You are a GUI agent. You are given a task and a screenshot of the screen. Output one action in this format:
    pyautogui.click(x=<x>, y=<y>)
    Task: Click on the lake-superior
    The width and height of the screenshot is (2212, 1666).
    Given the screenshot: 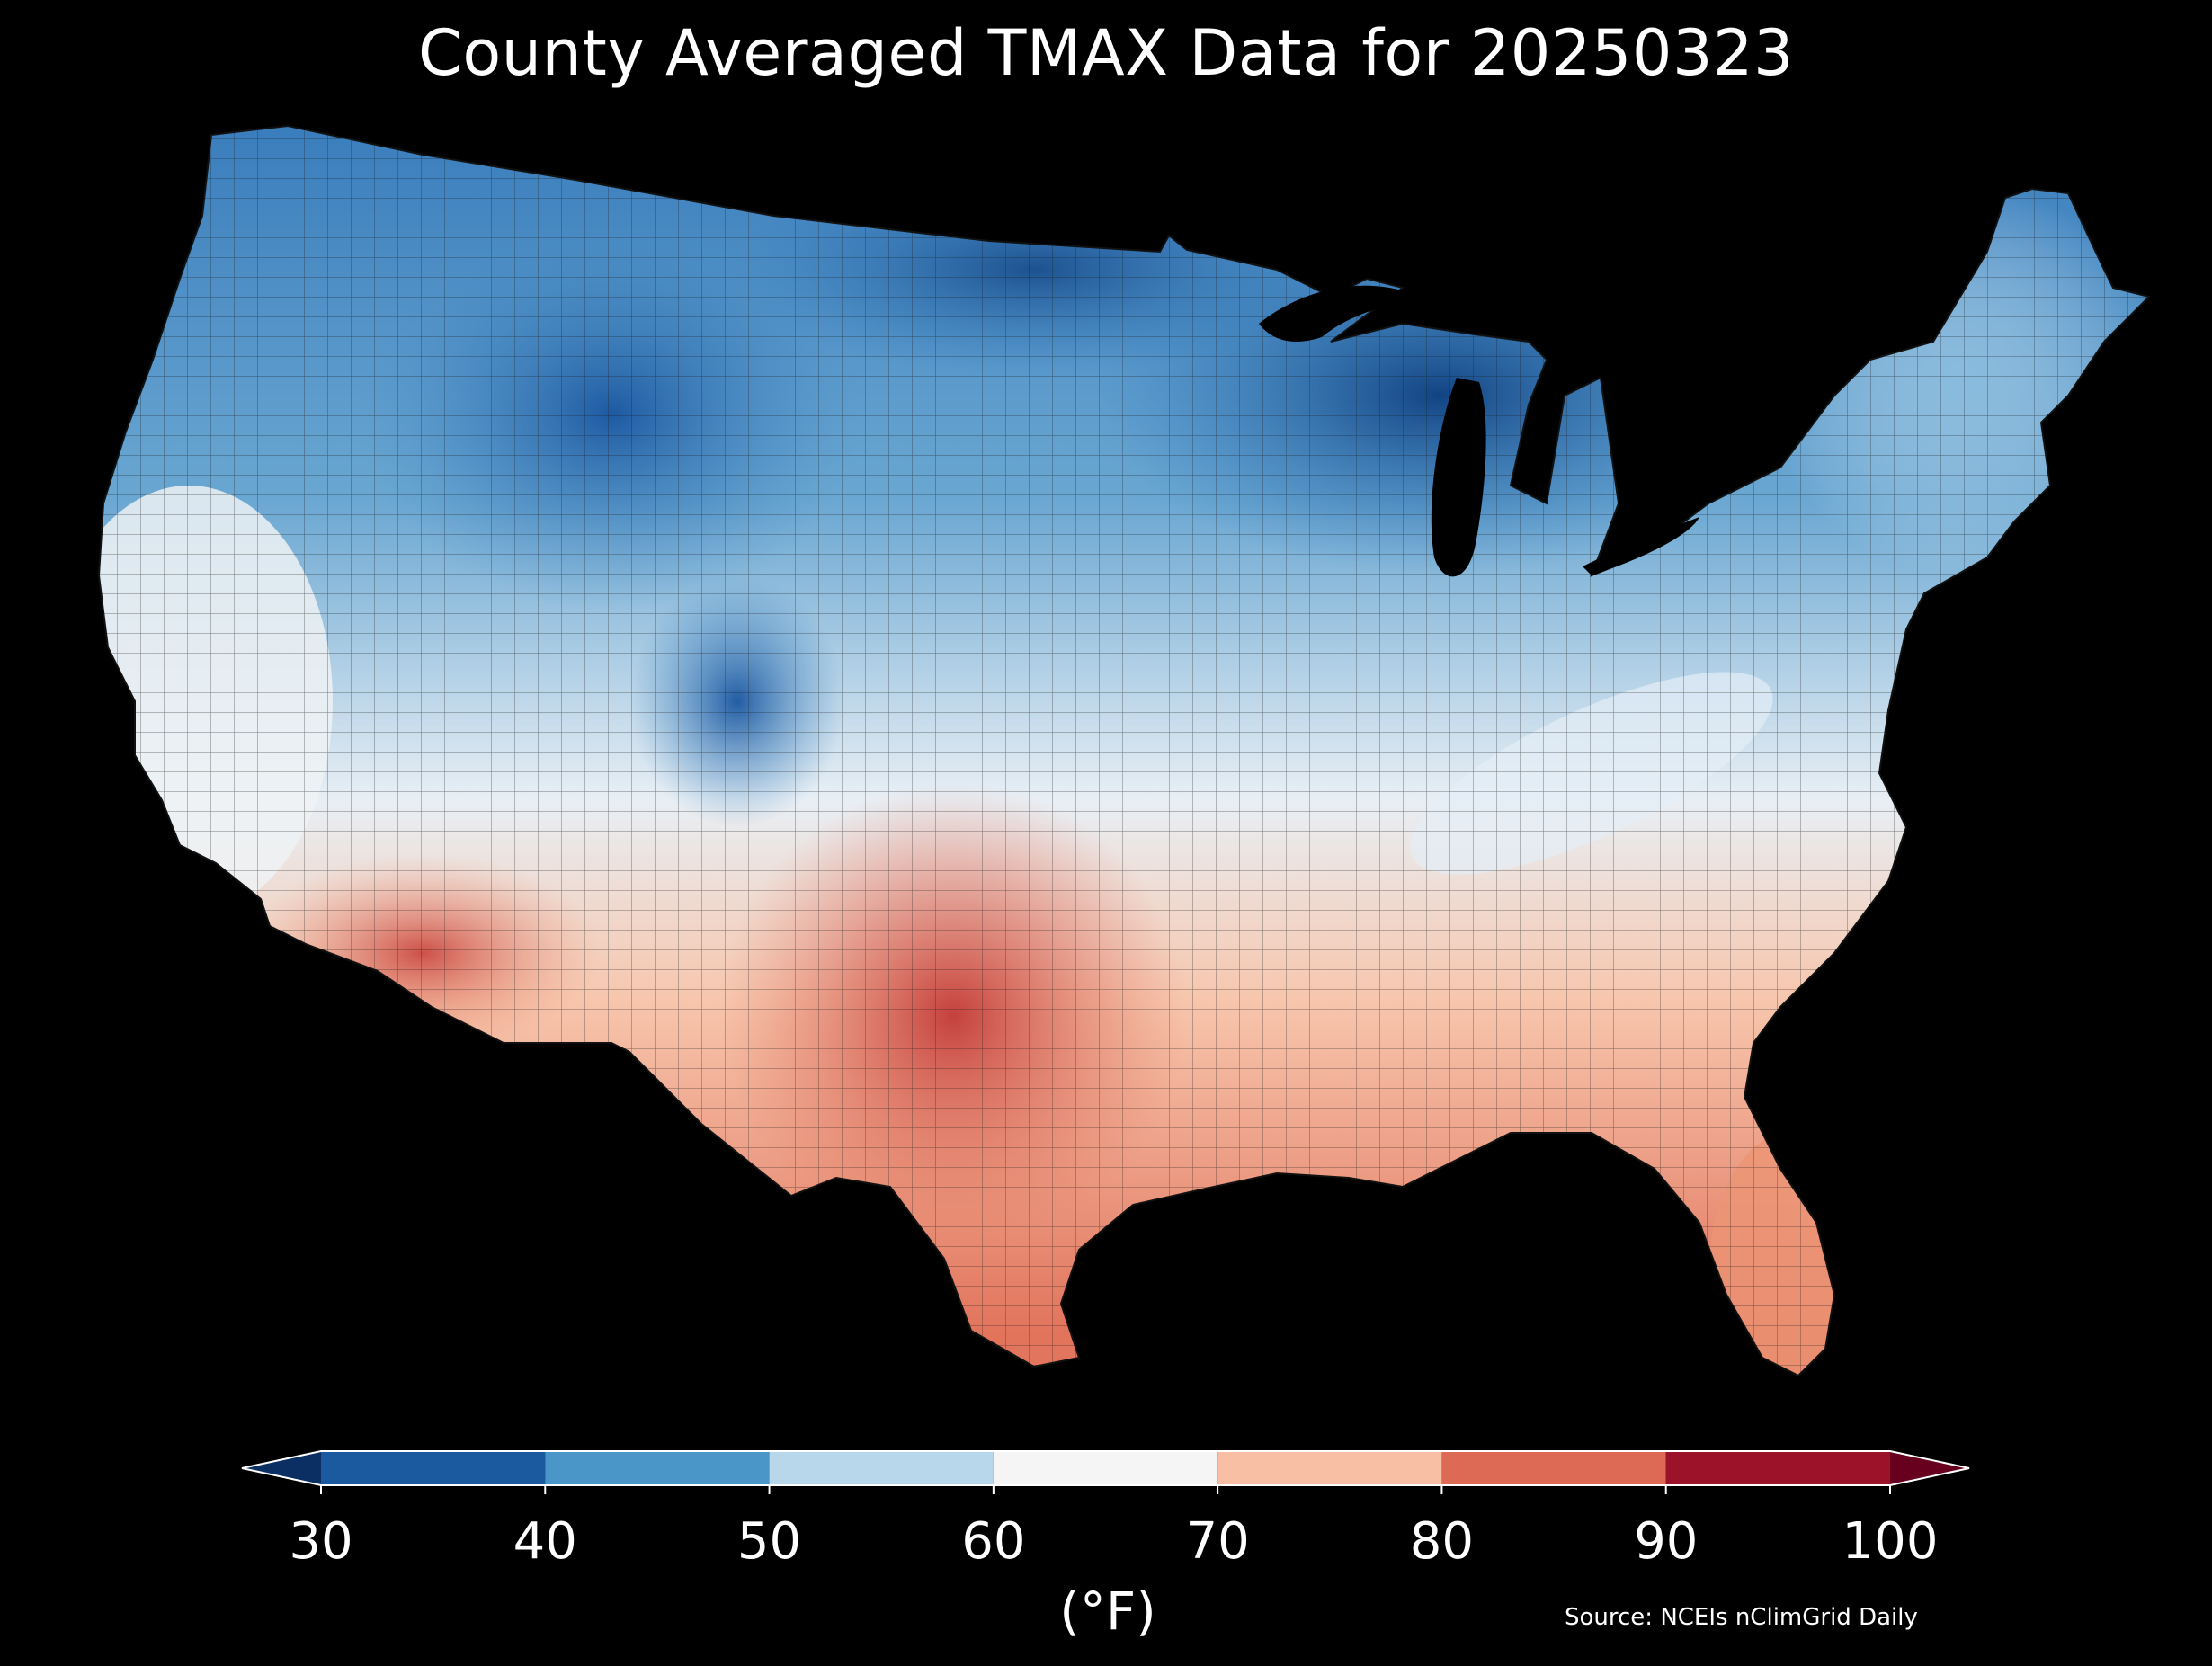 What is the action you would take?
    pyautogui.click(x=1340, y=314)
    